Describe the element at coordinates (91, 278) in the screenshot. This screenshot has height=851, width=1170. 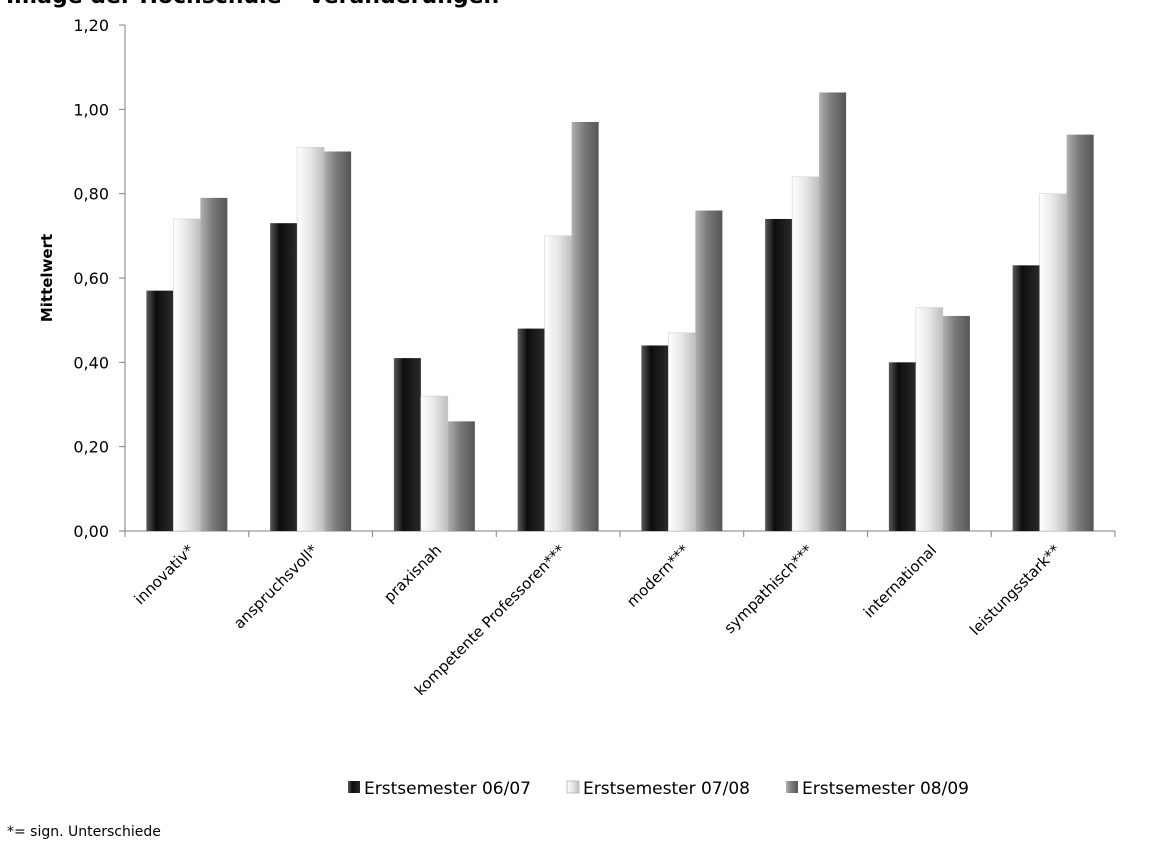
I see `y-tick-label: 0,60` at that location.